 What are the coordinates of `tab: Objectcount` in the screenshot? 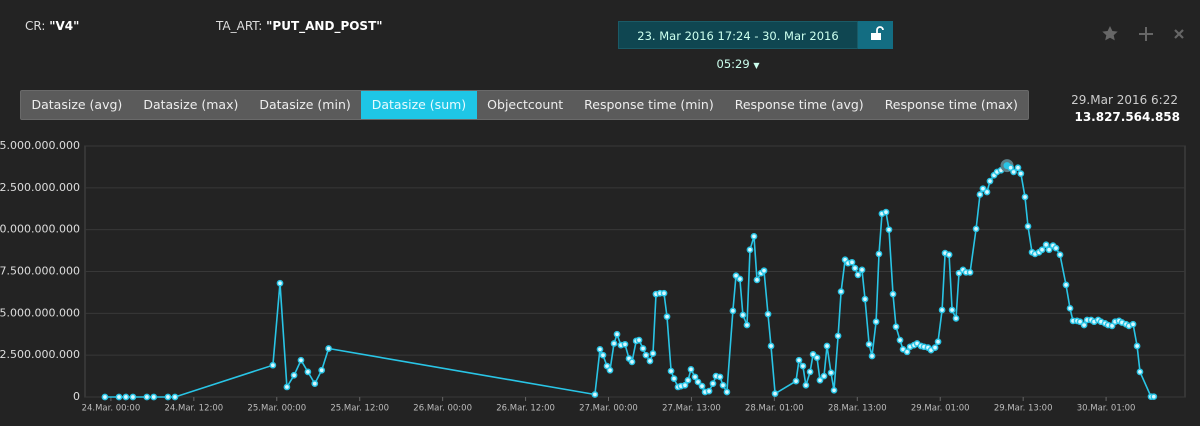 It's located at (525, 104).